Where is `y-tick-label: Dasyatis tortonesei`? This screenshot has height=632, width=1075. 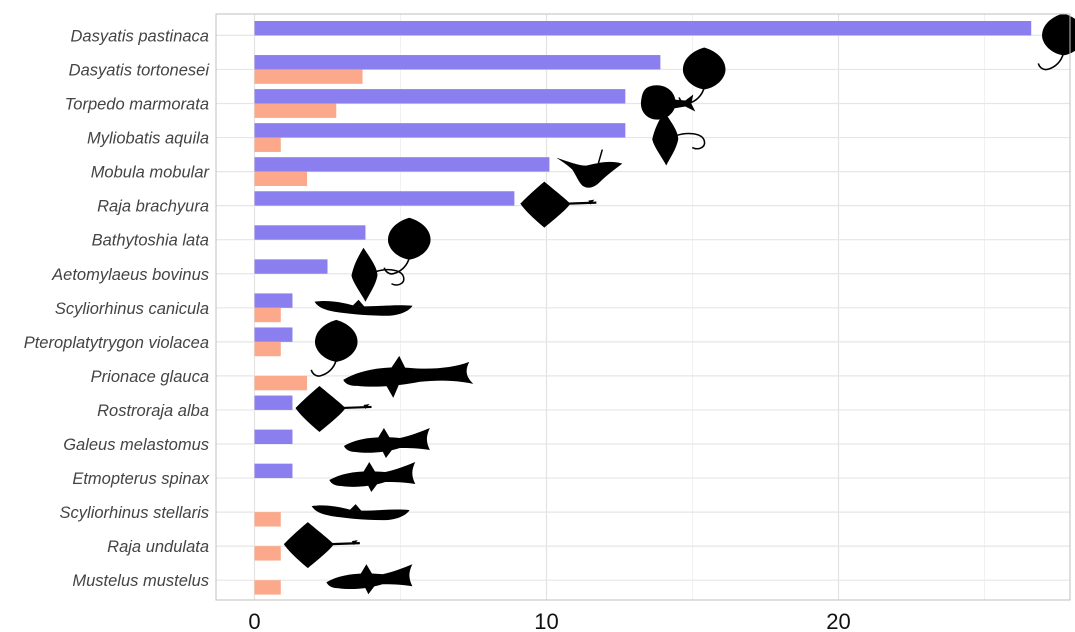
y-tick-label: Dasyatis tortonesei is located at coordinates (140, 70).